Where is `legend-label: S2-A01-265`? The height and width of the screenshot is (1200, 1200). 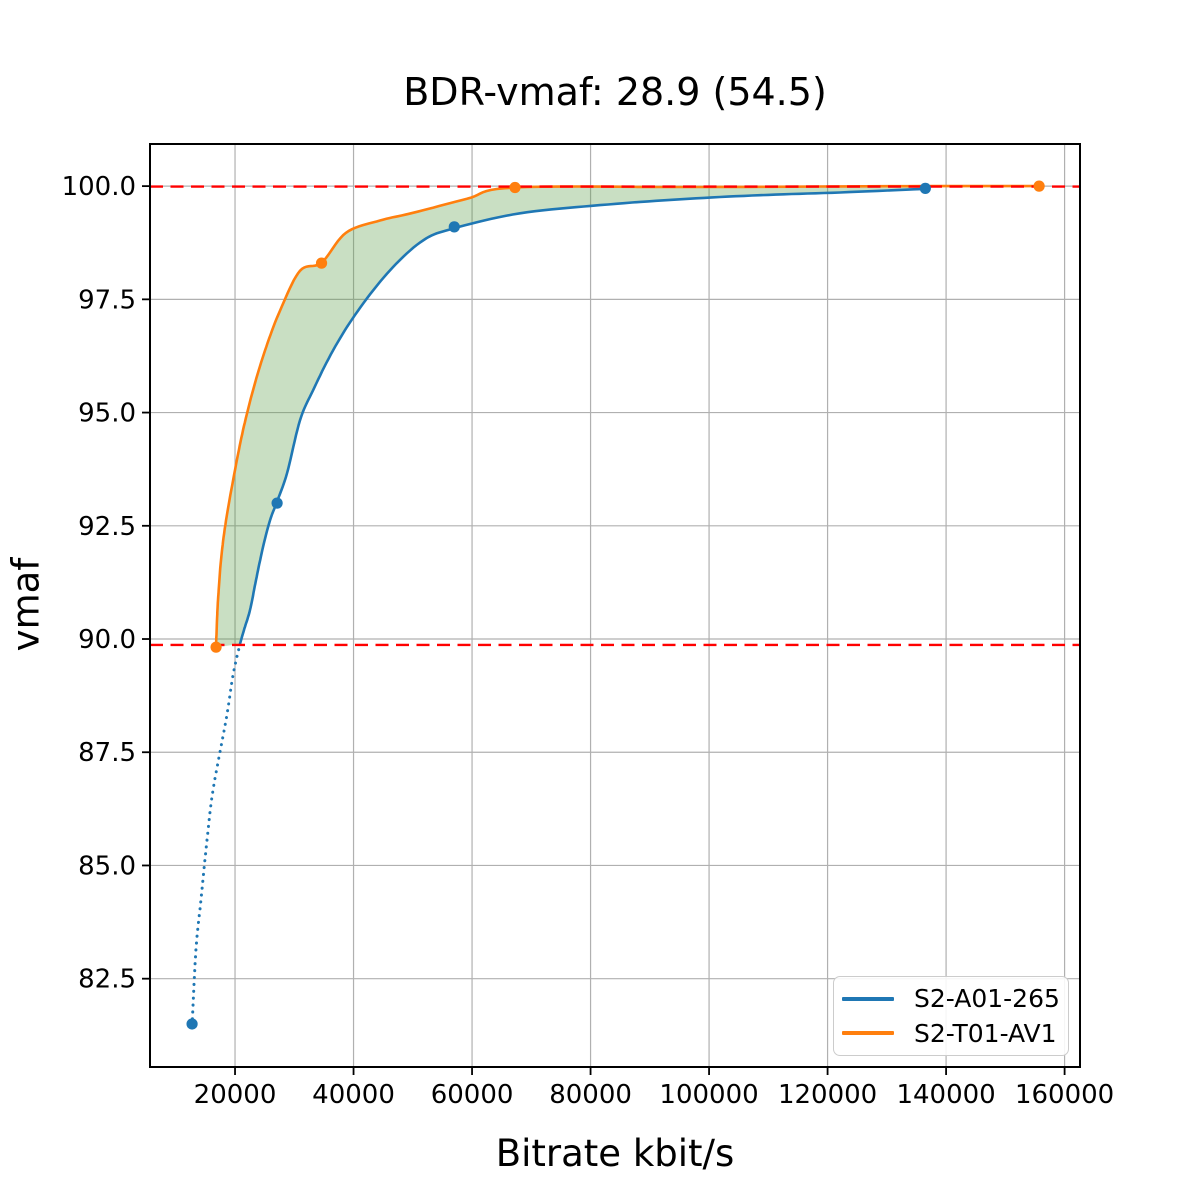
legend-label: S2-A01-265 is located at coordinates (987, 999).